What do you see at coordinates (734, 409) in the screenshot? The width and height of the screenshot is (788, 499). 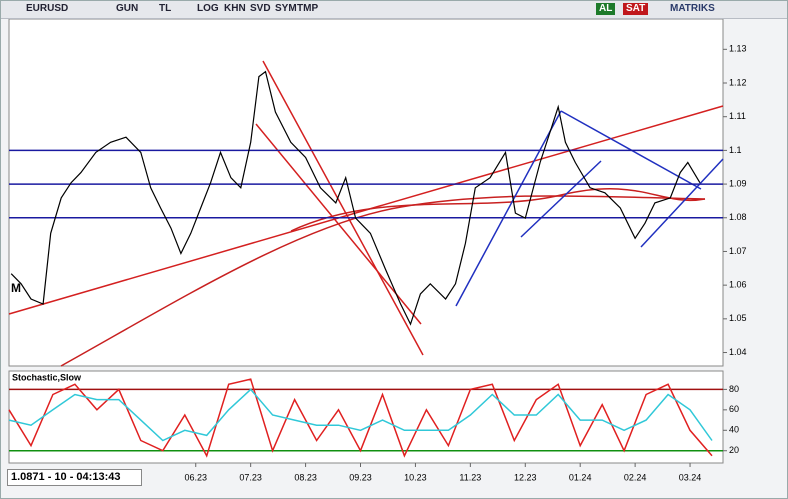 I see `y-tick-label: 60` at bounding box center [734, 409].